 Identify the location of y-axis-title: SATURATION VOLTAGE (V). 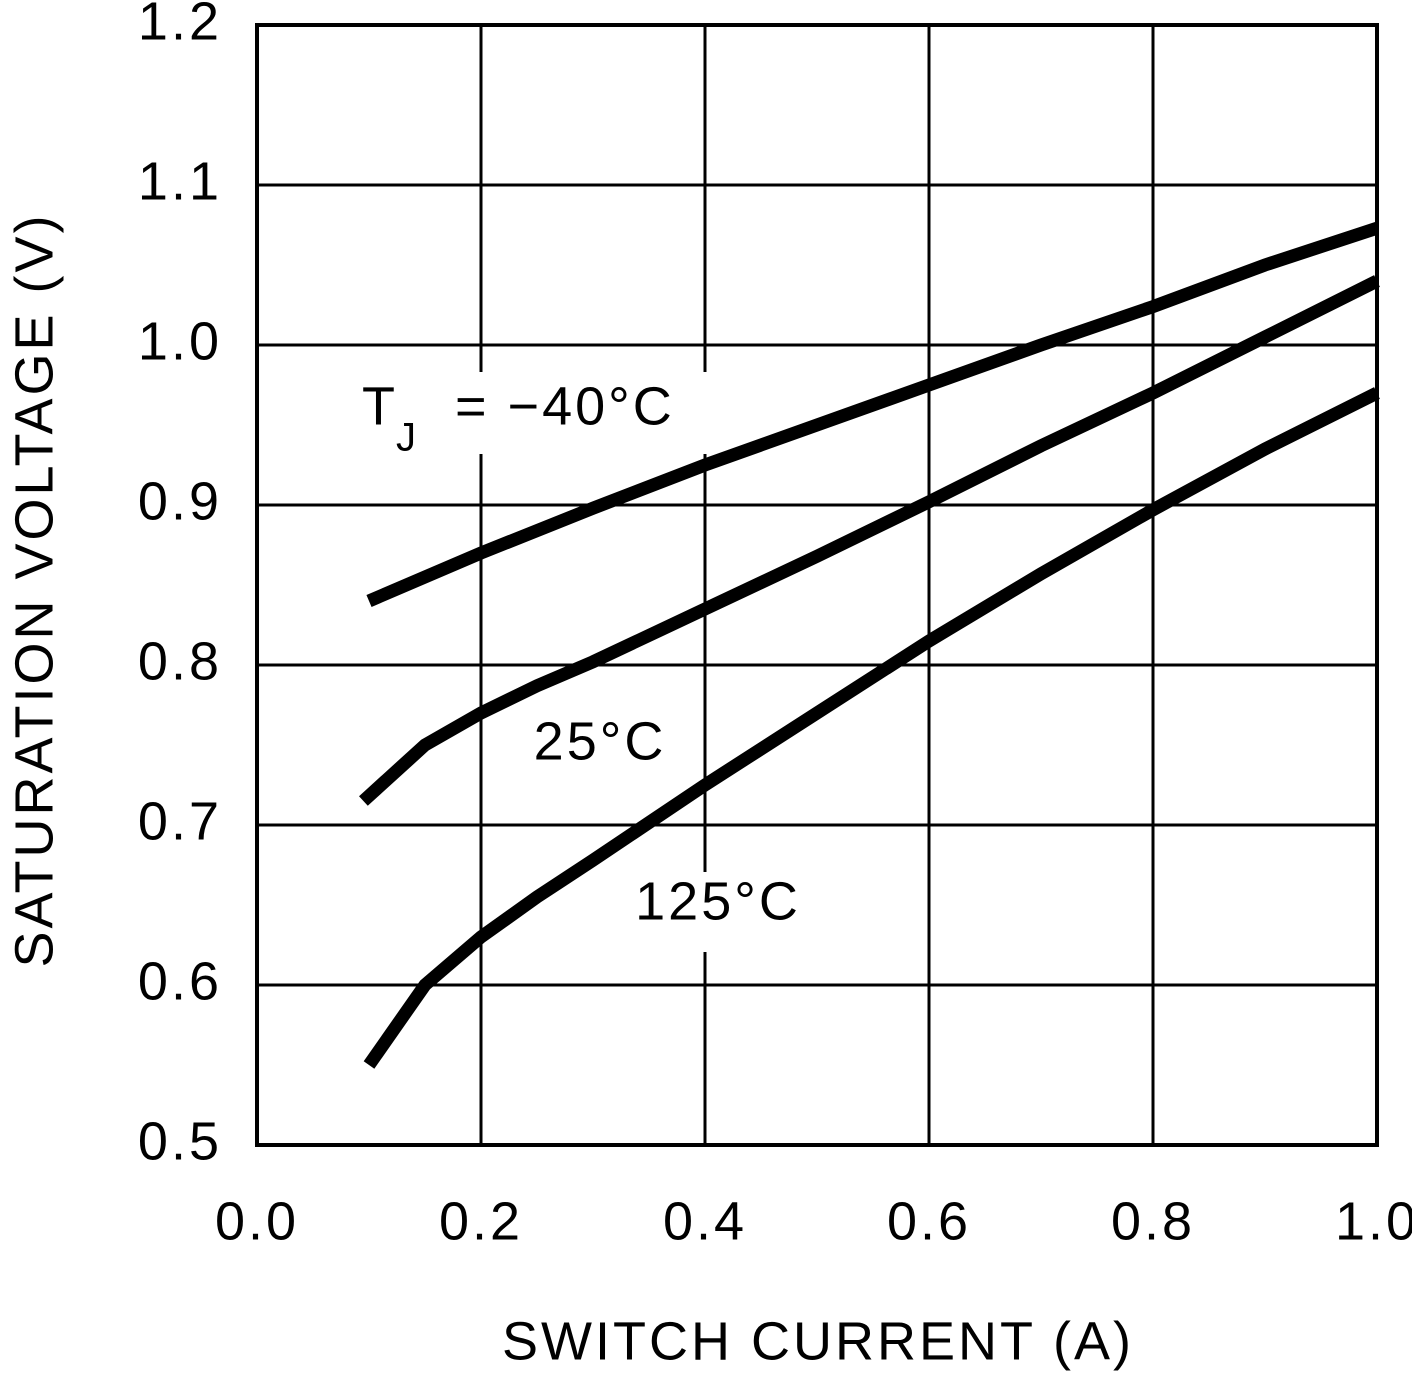
(34, 589).